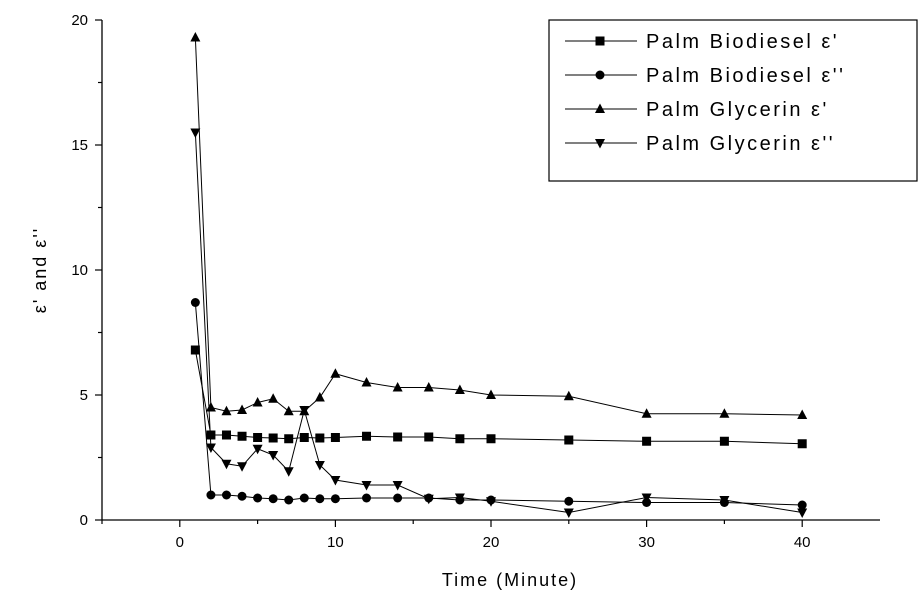 The image size is (920, 598). I want to click on series-line, so click(498, 397).